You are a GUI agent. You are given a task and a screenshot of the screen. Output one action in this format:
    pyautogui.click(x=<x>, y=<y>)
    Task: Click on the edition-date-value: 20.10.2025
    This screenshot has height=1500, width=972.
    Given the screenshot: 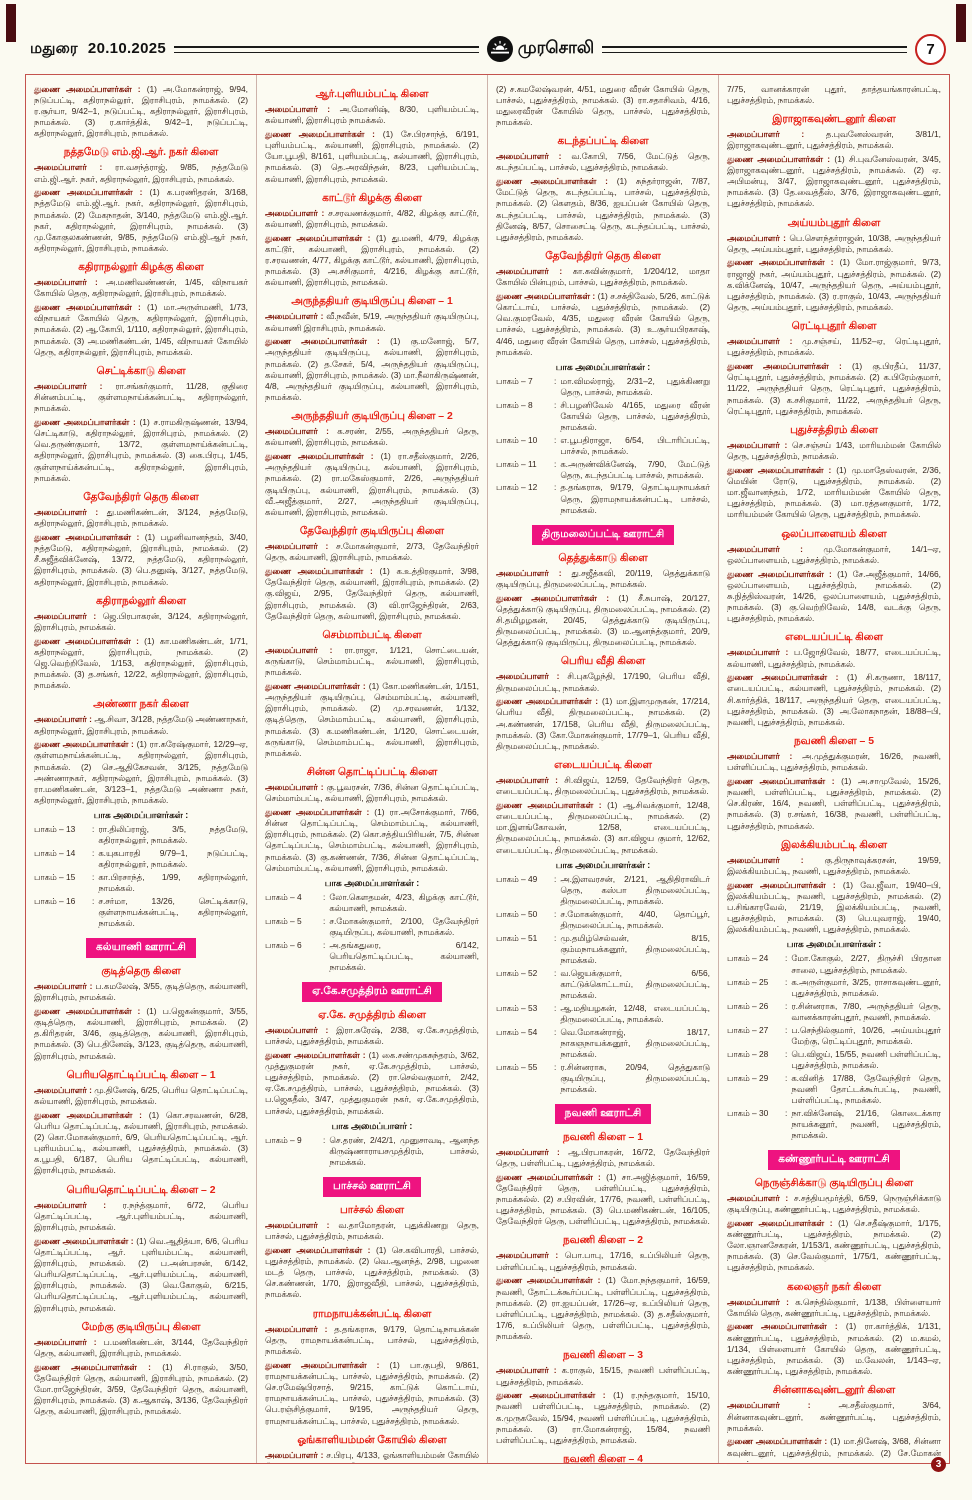 What is the action you would take?
    pyautogui.click(x=126, y=48)
    